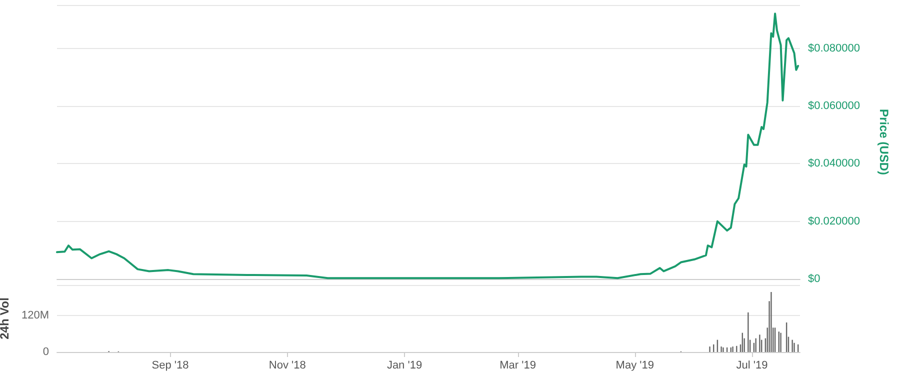 The image size is (899, 378). I want to click on x-tick-label: Mar '19, so click(518, 366).